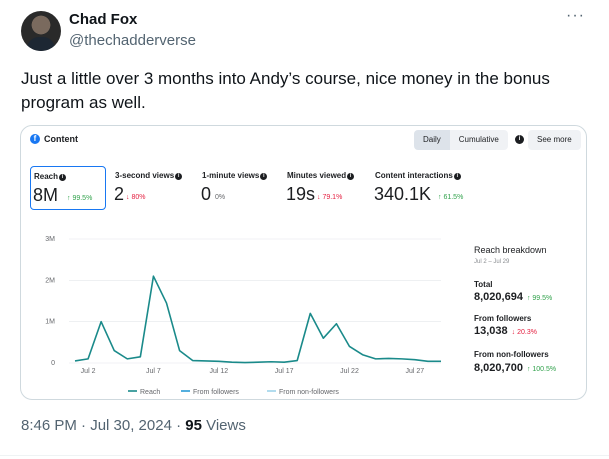 The image size is (609, 459). I want to click on see-more-button: See more, so click(554, 140).